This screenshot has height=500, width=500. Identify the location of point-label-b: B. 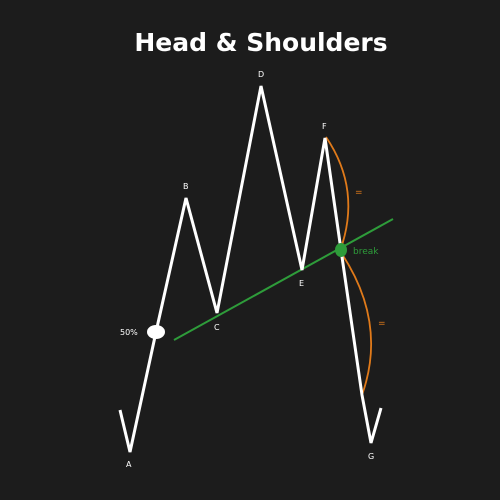
(186, 186).